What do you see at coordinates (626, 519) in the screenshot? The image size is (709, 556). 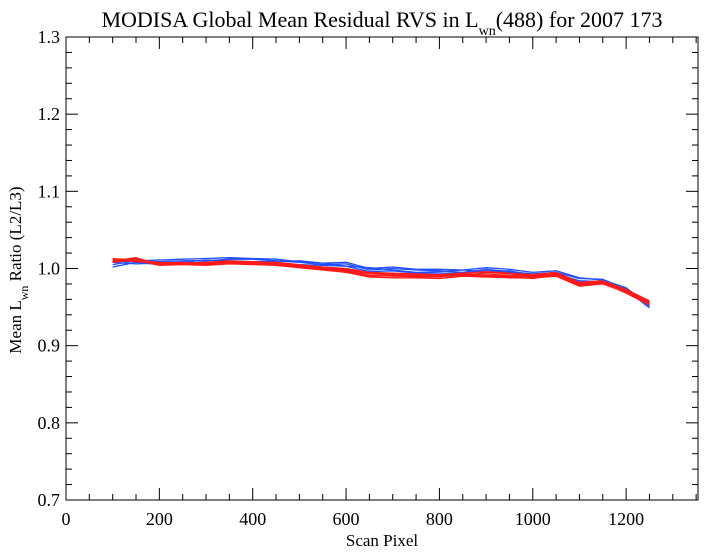 I see `x-tick-label: 1200` at bounding box center [626, 519].